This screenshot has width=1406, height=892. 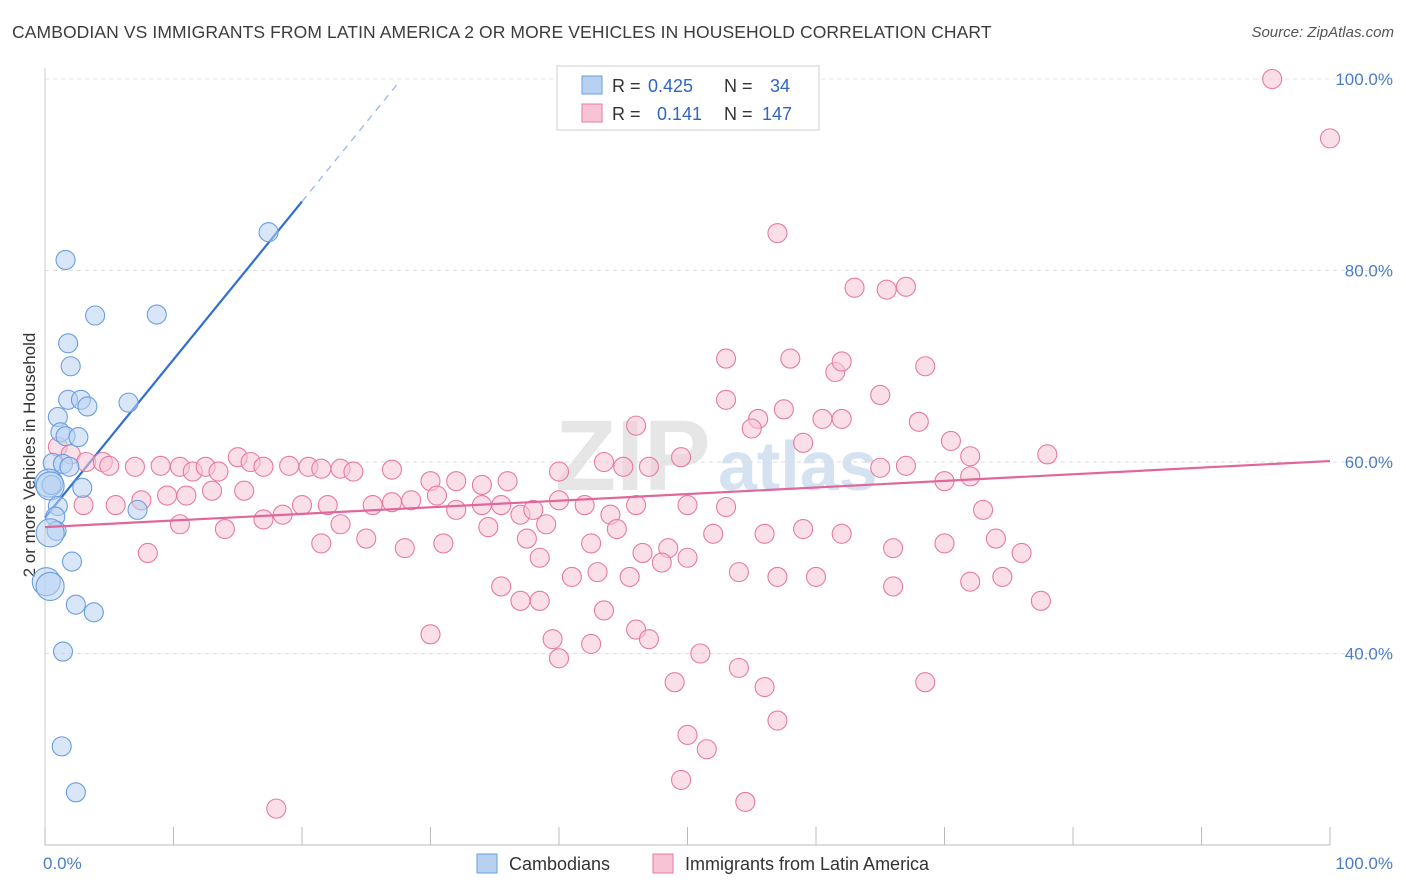 I want to click on legend-swatch-immigrants, so click(x=592, y=113).